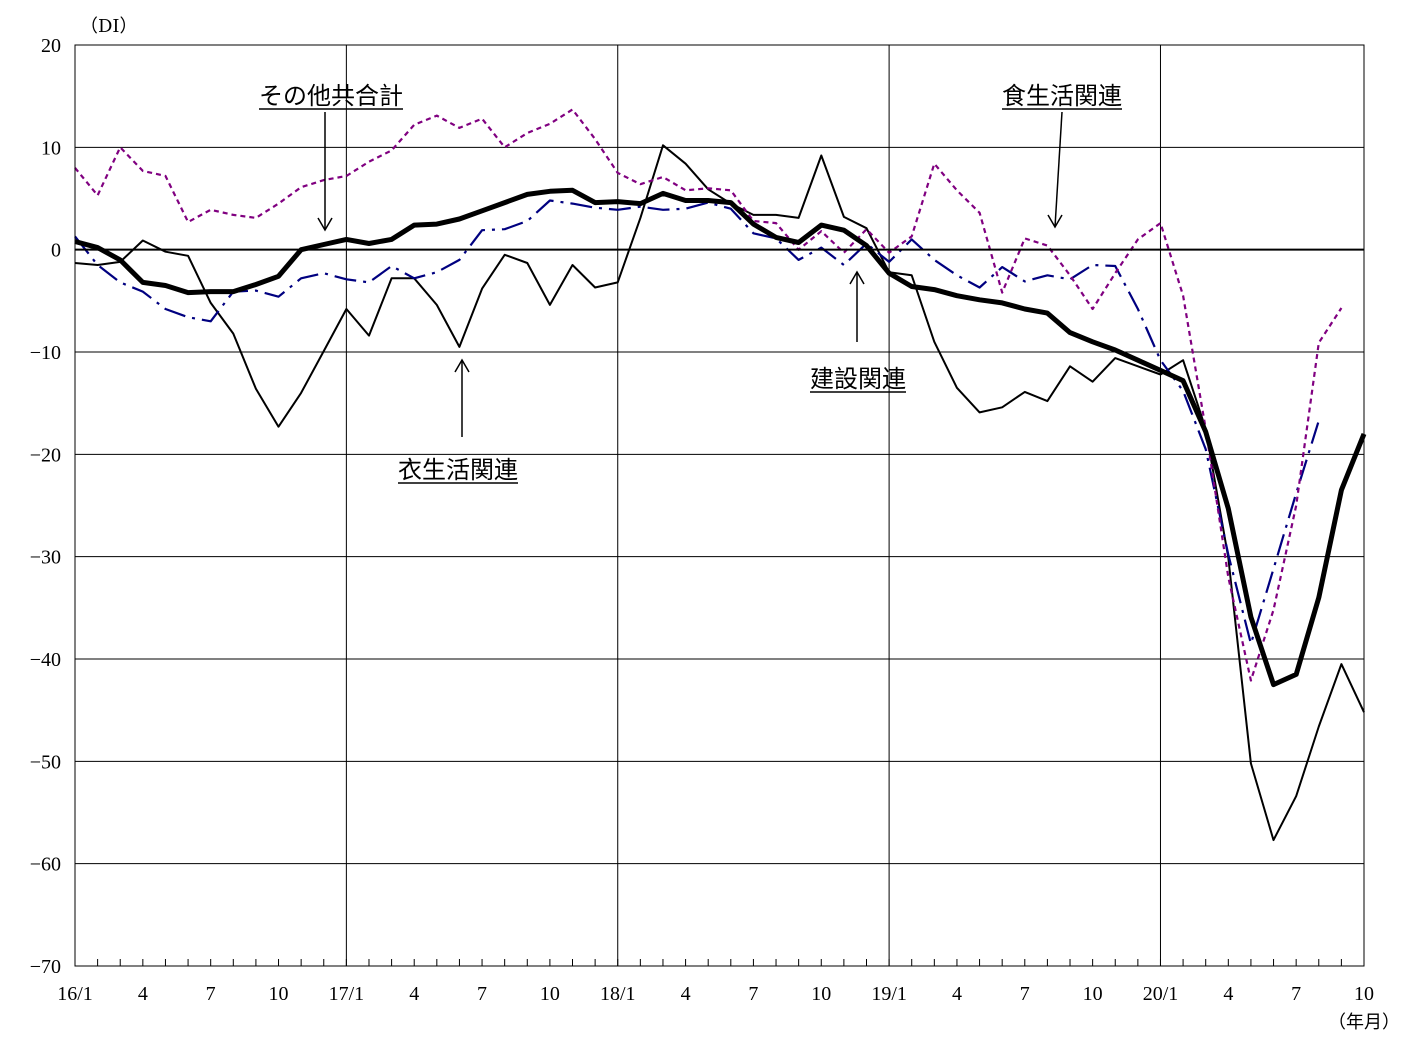  Describe the element at coordinates (45, 762) in the screenshot. I see `y-tick-label: −50` at that location.